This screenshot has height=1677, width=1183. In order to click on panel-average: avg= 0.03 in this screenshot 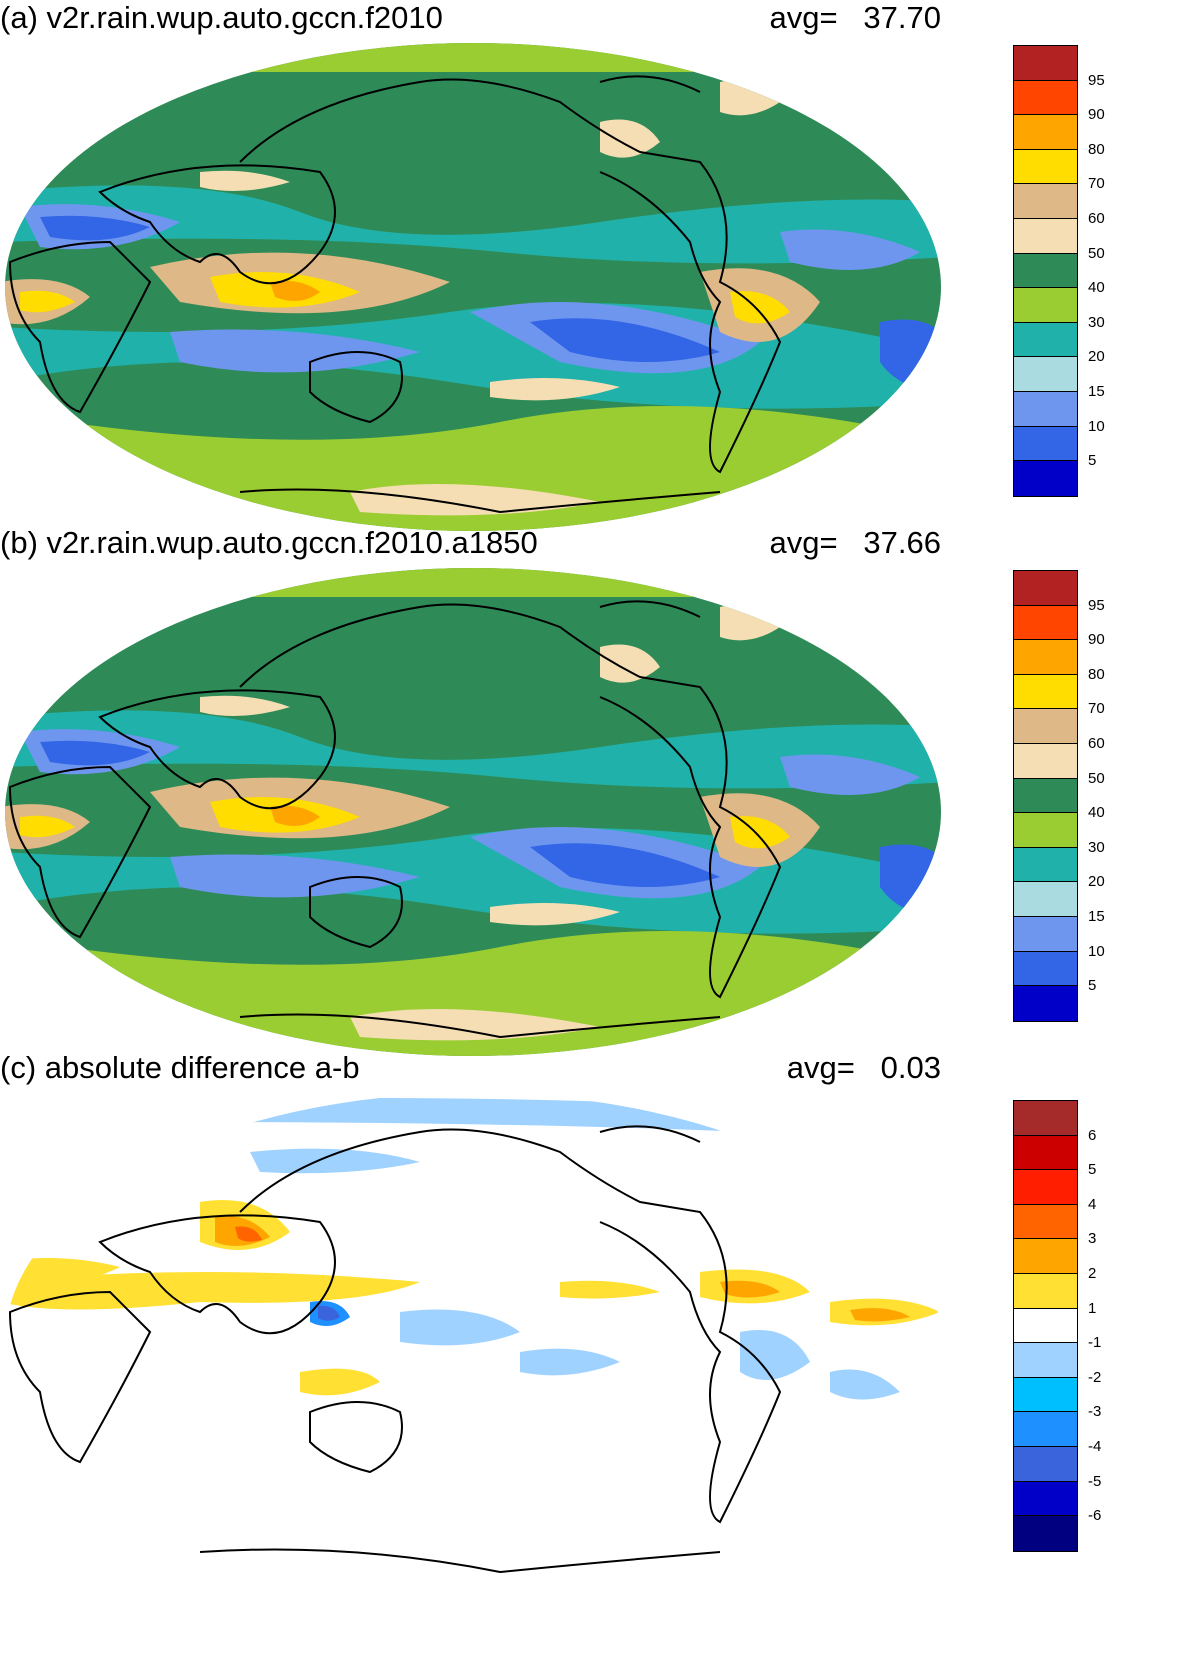, I will do `click(864, 1067)`.